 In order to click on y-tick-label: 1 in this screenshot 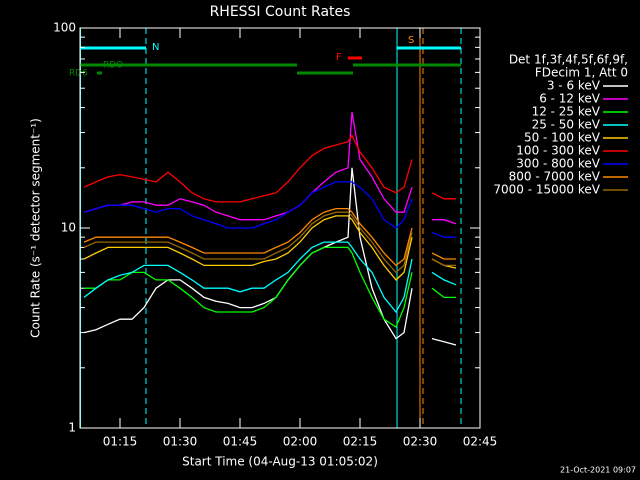, I will do `click(72, 428)`.